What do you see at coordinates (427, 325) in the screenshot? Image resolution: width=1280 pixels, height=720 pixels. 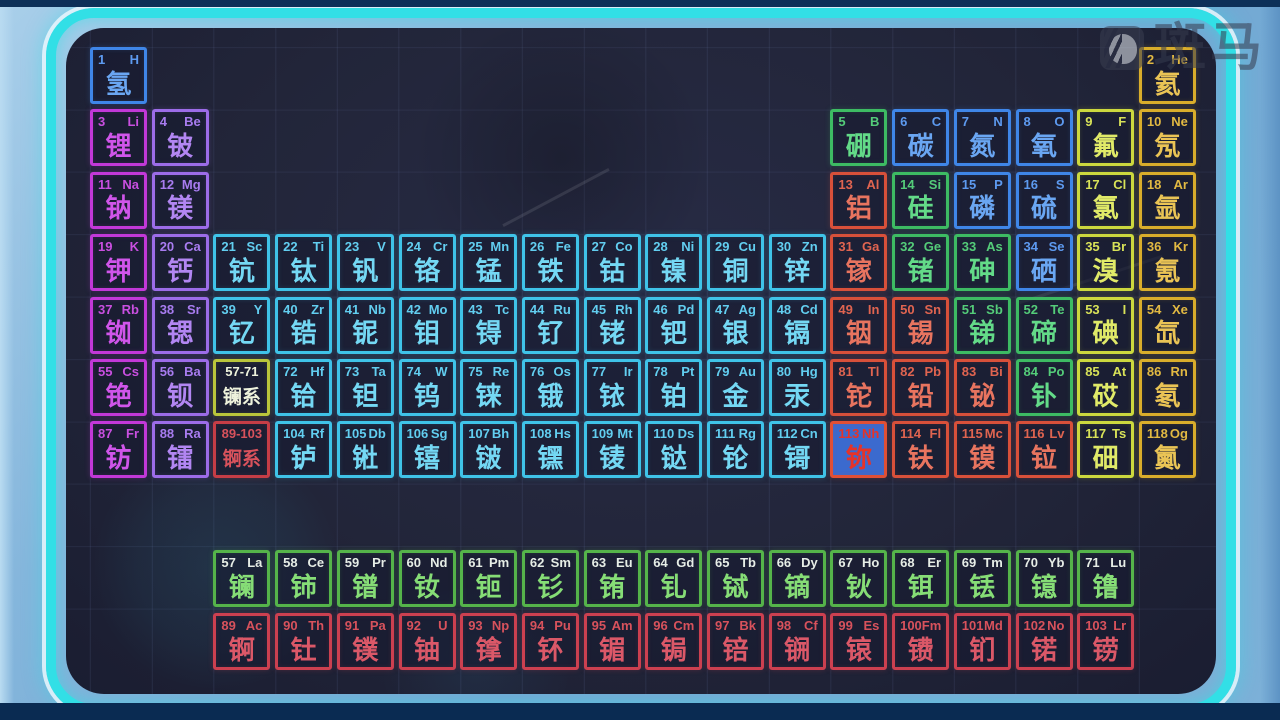 I see `element-cell-Mo: 42 Mo 钼` at bounding box center [427, 325].